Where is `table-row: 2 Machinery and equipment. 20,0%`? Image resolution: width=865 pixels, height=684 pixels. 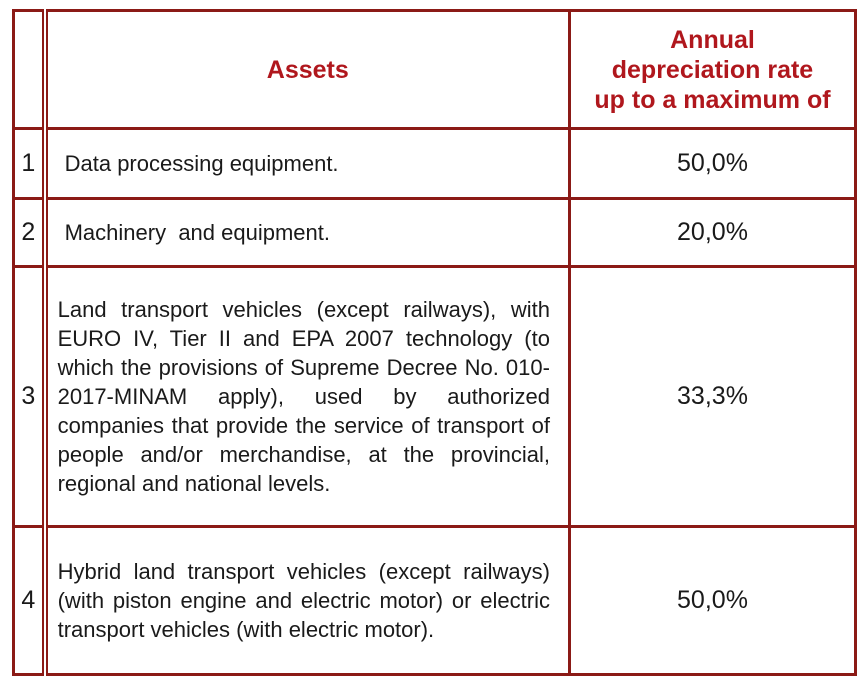 table-row: 2 Machinery and equipment. 20,0% is located at coordinates (434, 232).